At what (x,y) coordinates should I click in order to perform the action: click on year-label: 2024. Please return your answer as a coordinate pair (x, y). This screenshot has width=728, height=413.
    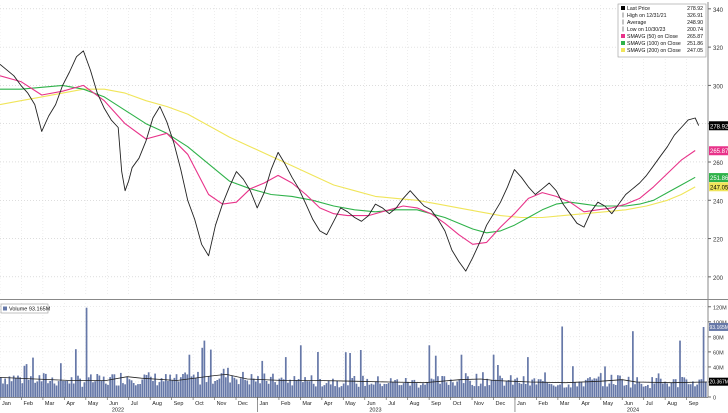
    Looking at the image, I should click on (633, 410).